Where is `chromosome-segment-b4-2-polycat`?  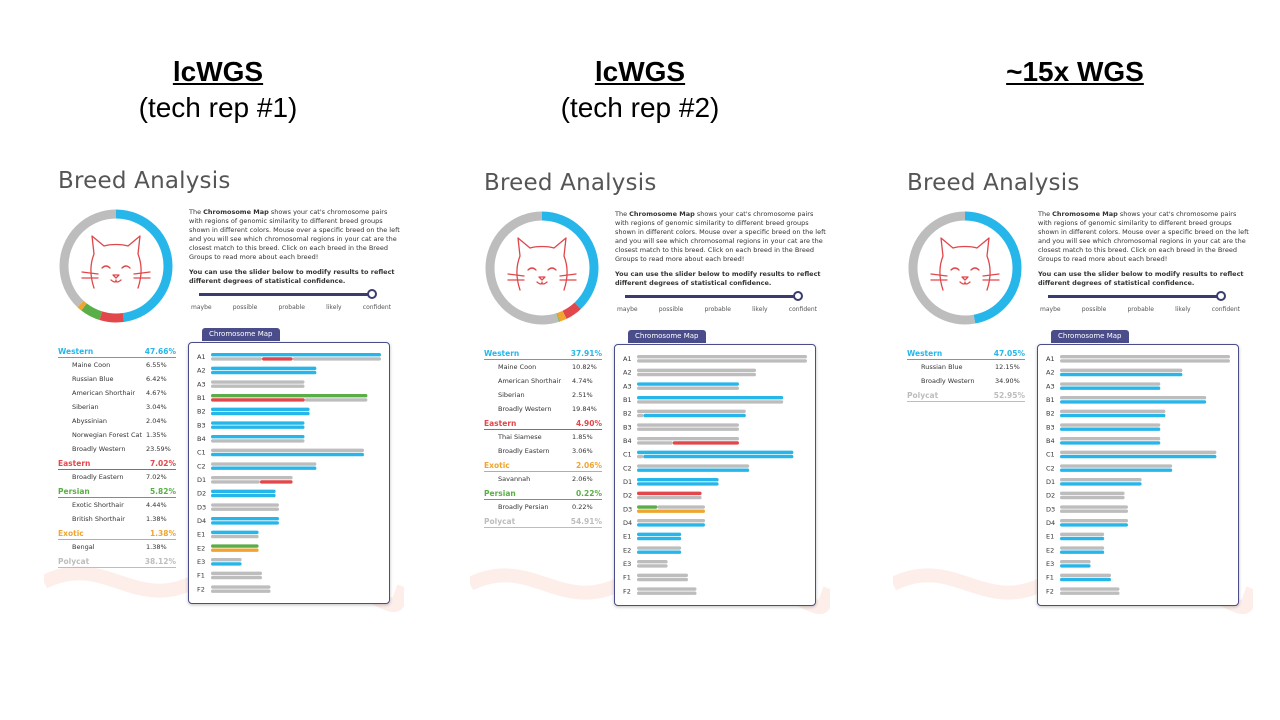 chromosome-segment-b4-2-polycat is located at coordinates (258, 441).